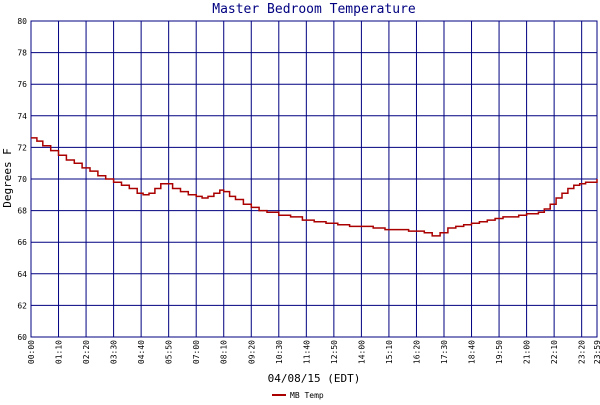 The width and height of the screenshot is (600, 405). Describe the element at coordinates (582, 352) in the screenshot. I see `x-tick-label: 23:20` at that location.